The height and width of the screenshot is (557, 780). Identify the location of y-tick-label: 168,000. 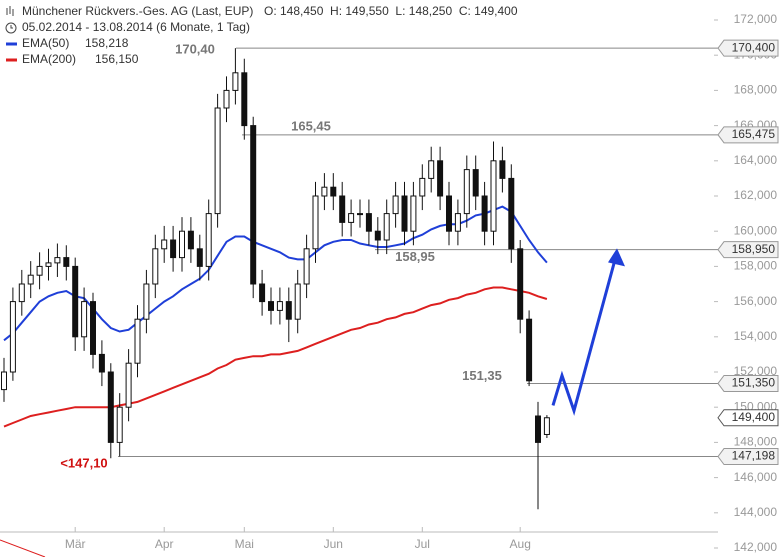
(756, 90).